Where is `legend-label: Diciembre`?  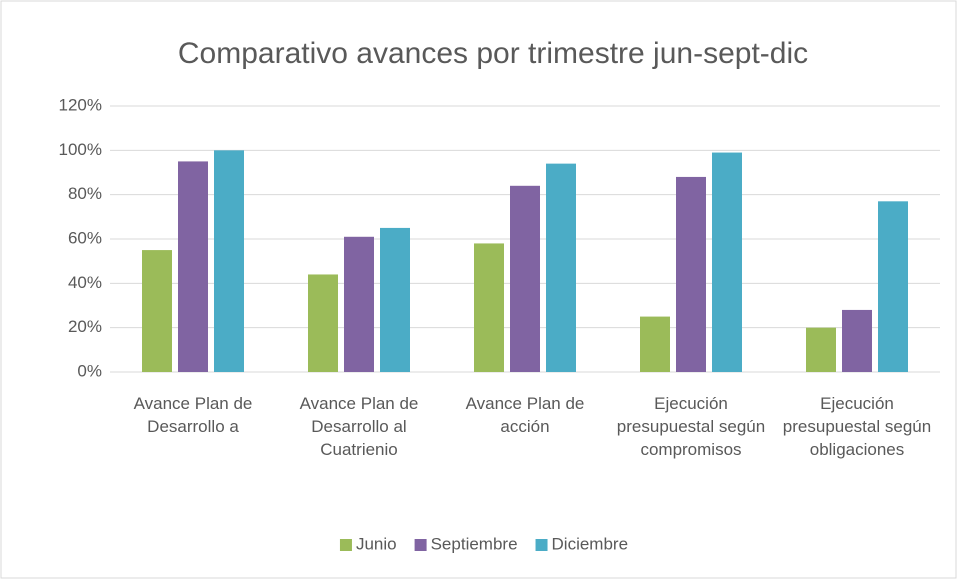
legend-label: Diciembre is located at coordinates (590, 543).